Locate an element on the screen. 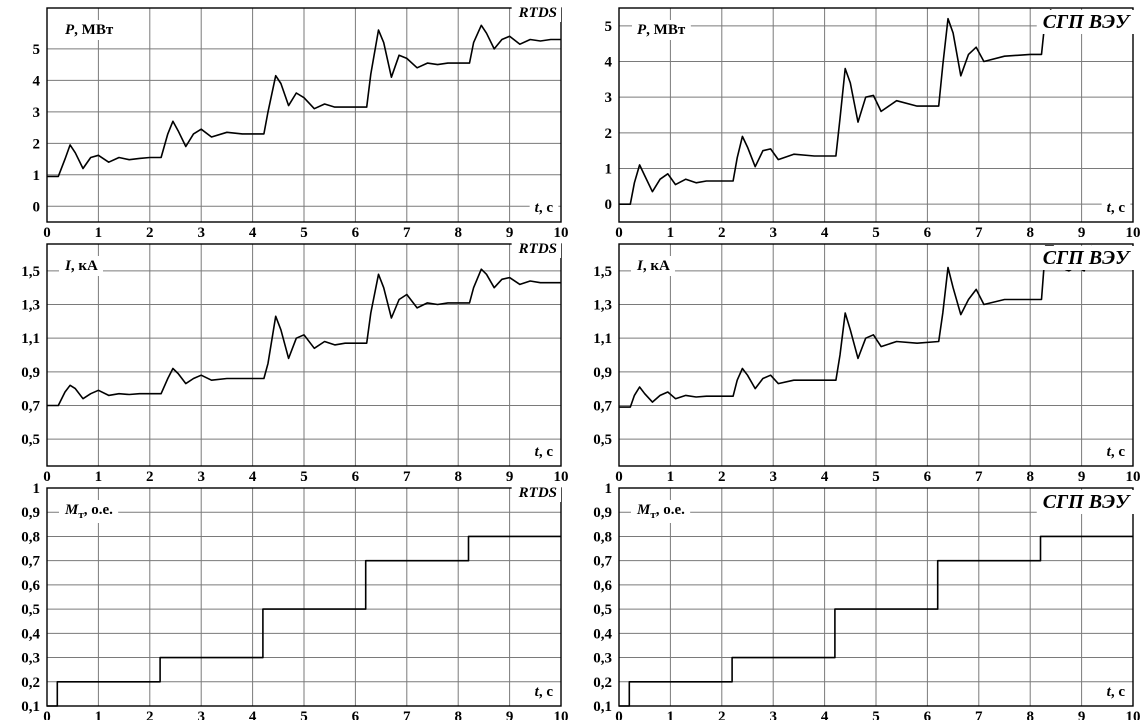 This screenshot has width=1146, height=720. y-tick-label: 0,8 is located at coordinates (30, 537).